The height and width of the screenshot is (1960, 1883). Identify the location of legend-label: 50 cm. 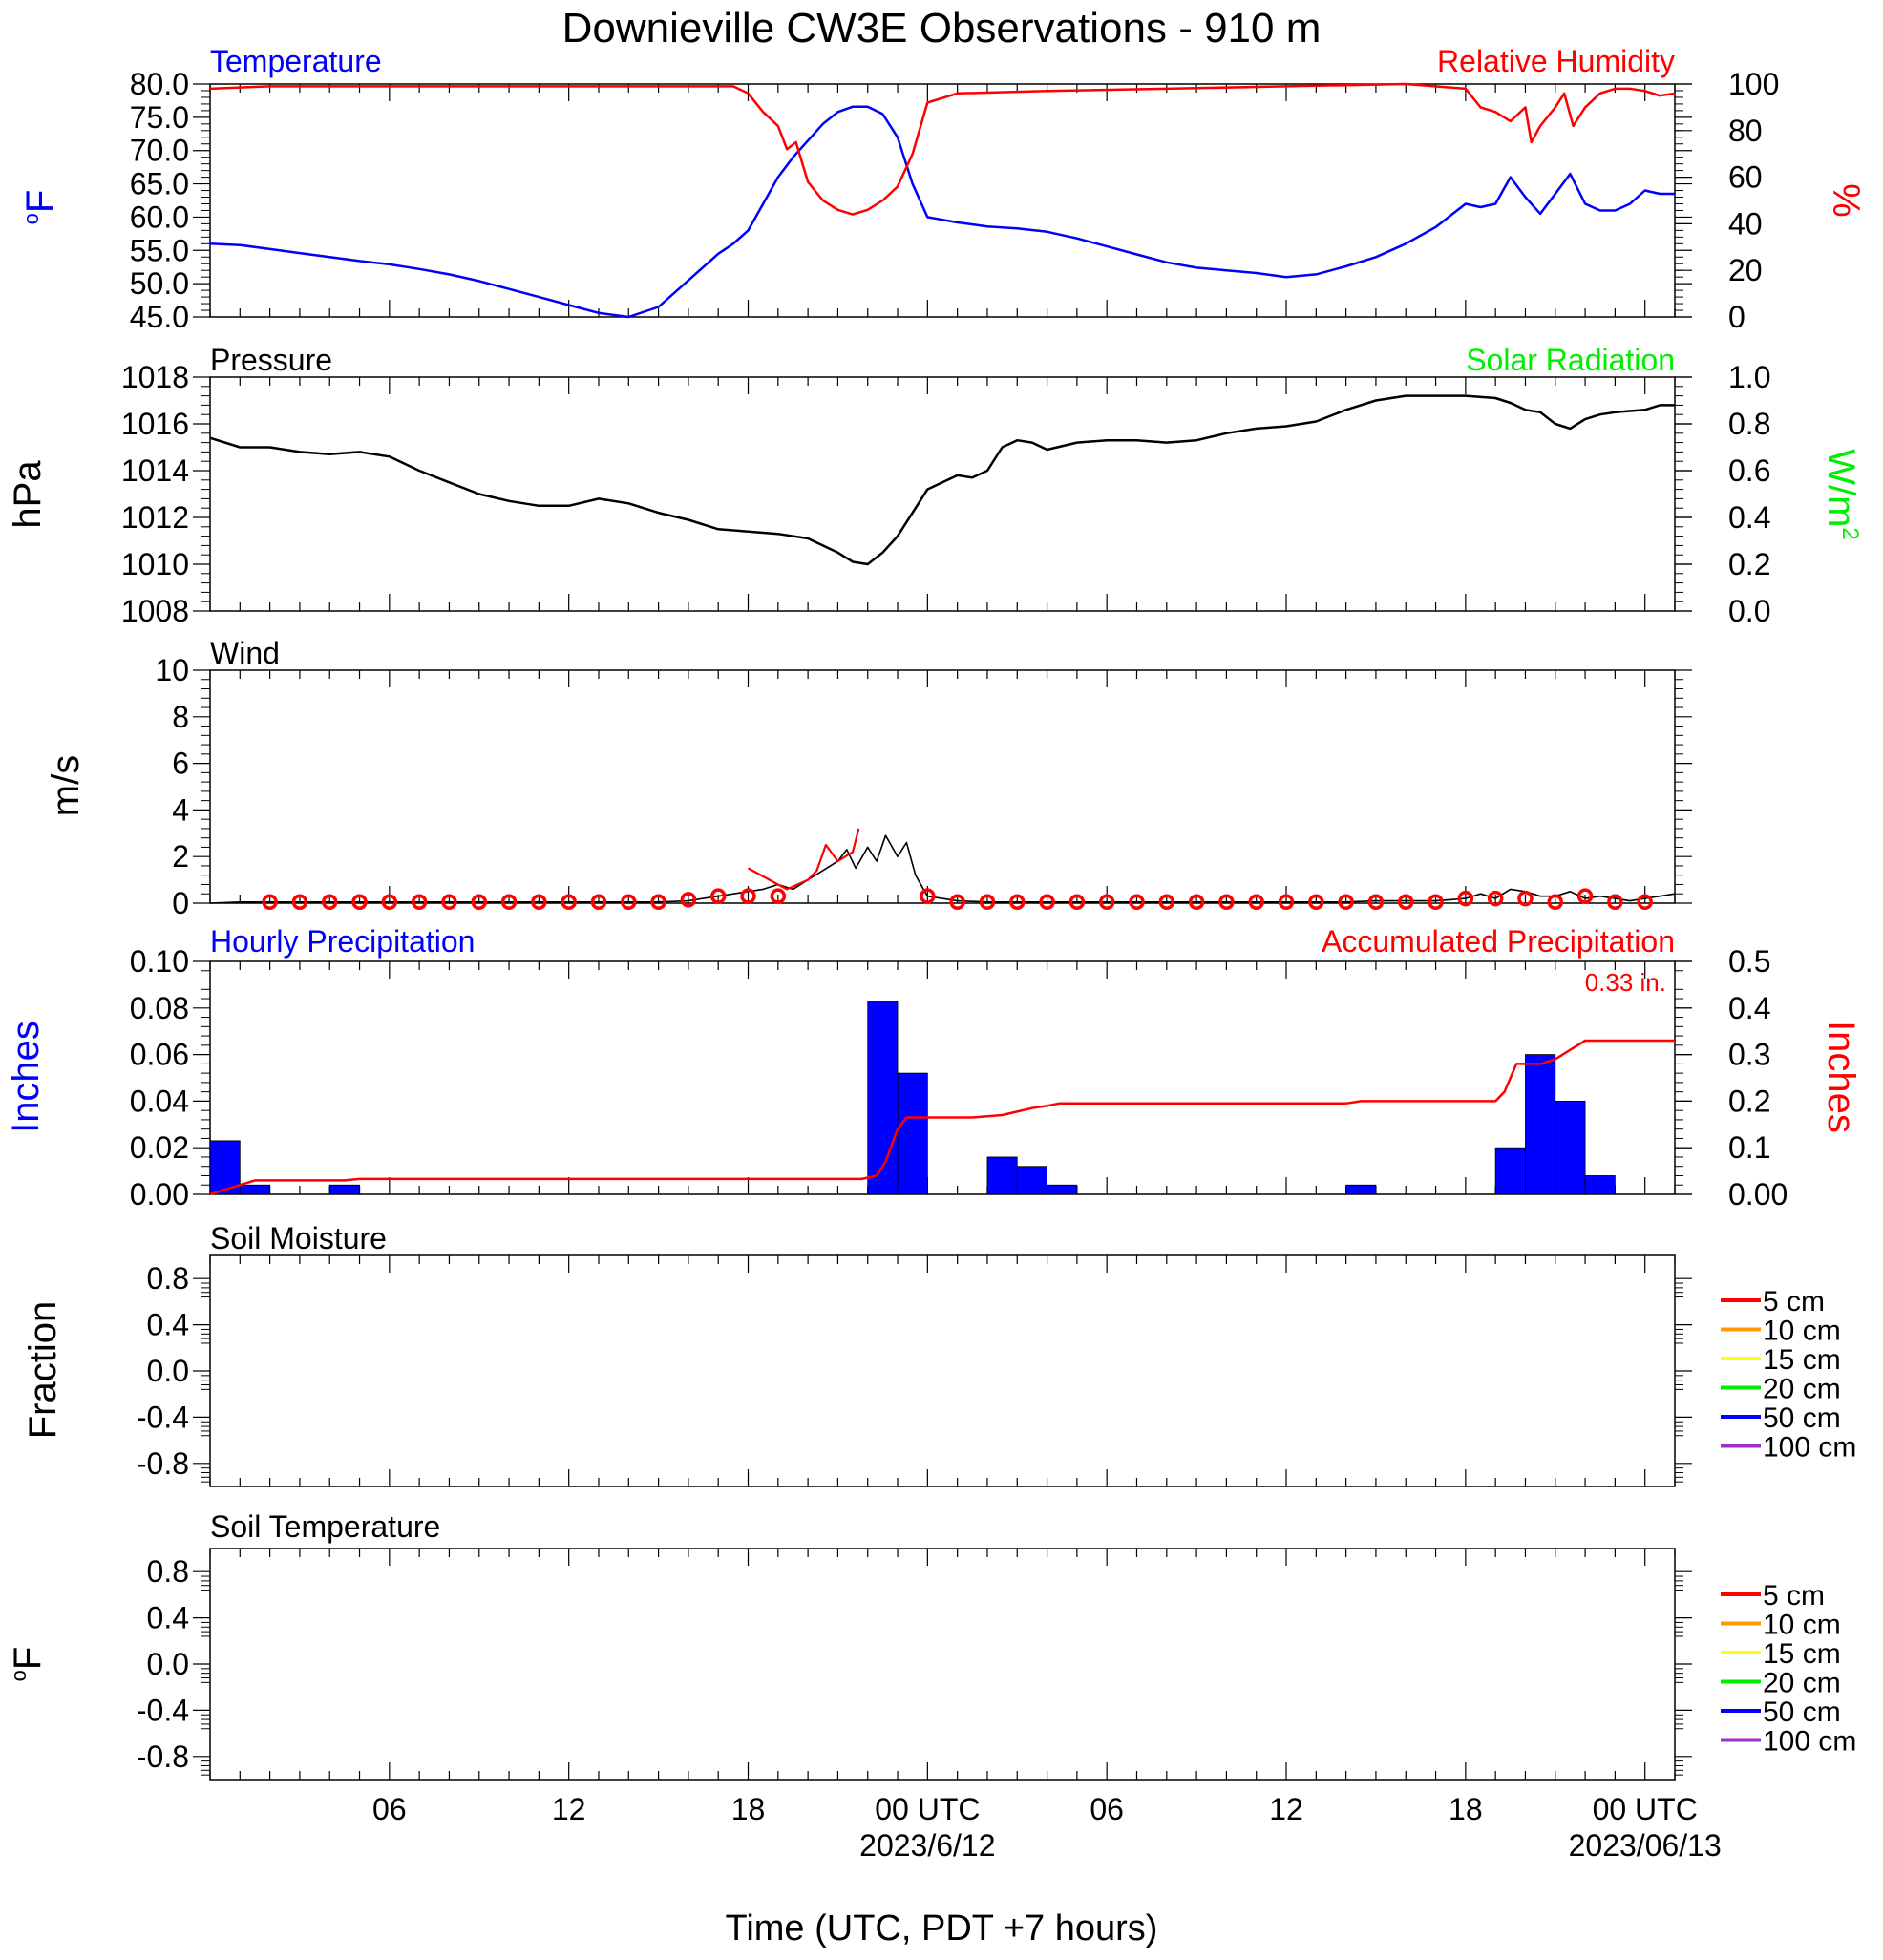
(1802, 1418).